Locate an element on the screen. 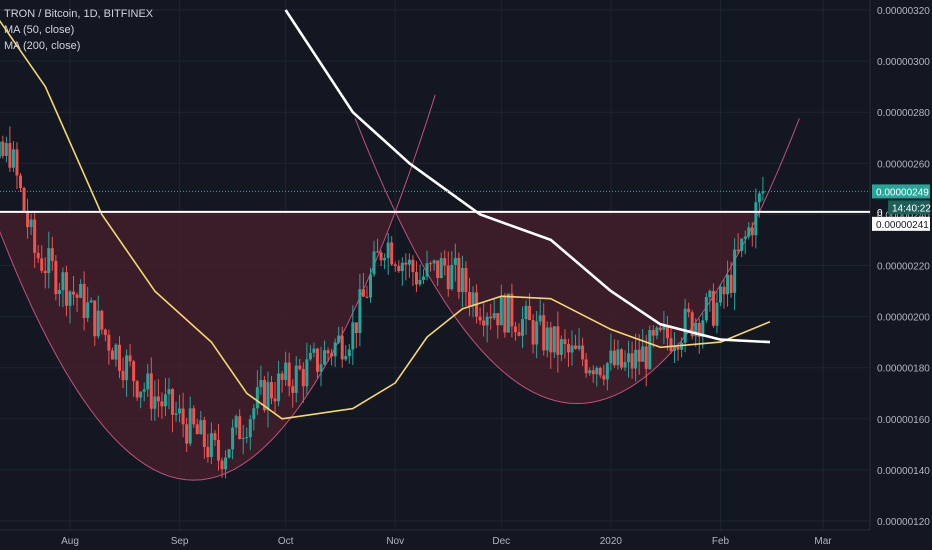 The height and width of the screenshot is (550, 932). x-tick-label: Oct is located at coordinates (286, 541).